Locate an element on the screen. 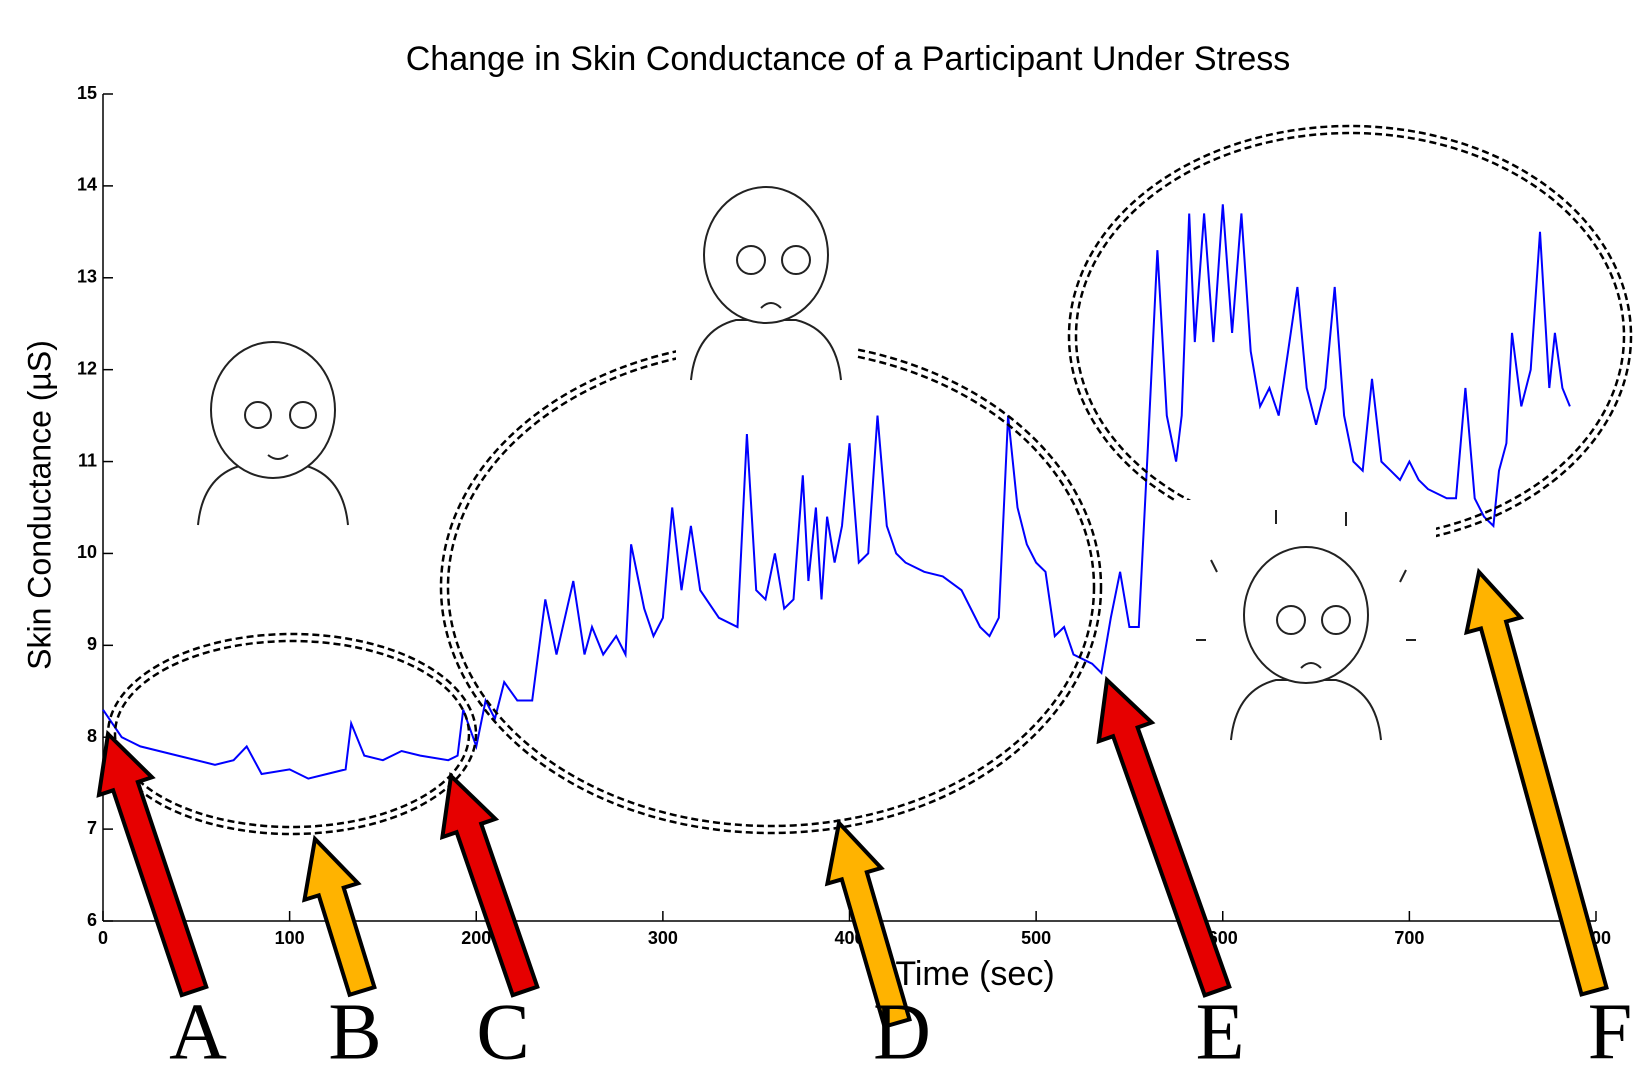  y-tick-label: 6 is located at coordinates (92, 920).